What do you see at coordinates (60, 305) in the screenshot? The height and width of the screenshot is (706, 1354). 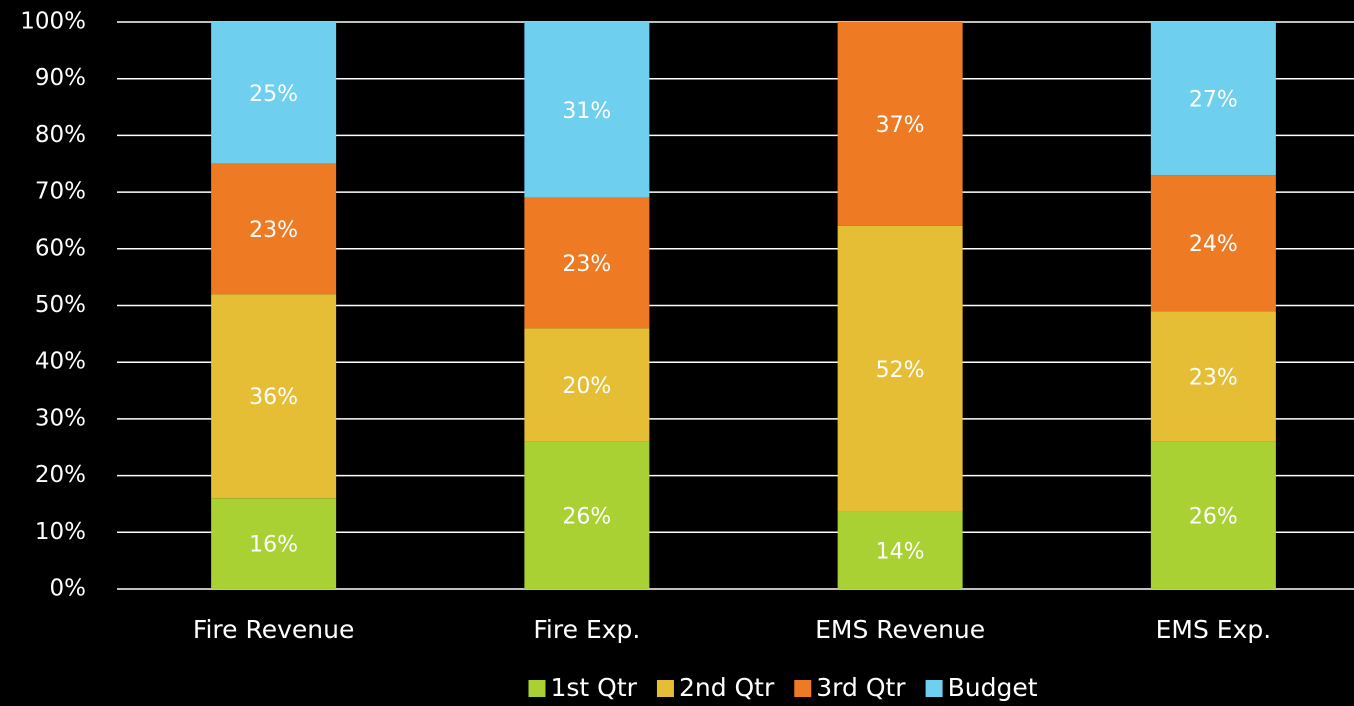 I see `y-tick-label: 50%` at bounding box center [60, 305].